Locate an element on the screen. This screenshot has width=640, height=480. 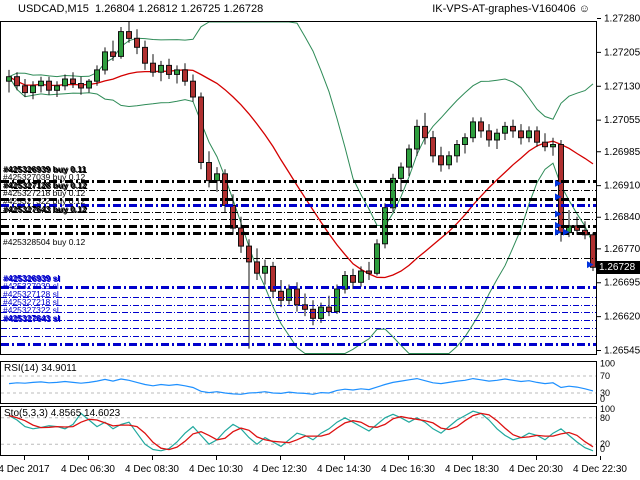
current-price-tag: 1.26728 is located at coordinates (618, 267).